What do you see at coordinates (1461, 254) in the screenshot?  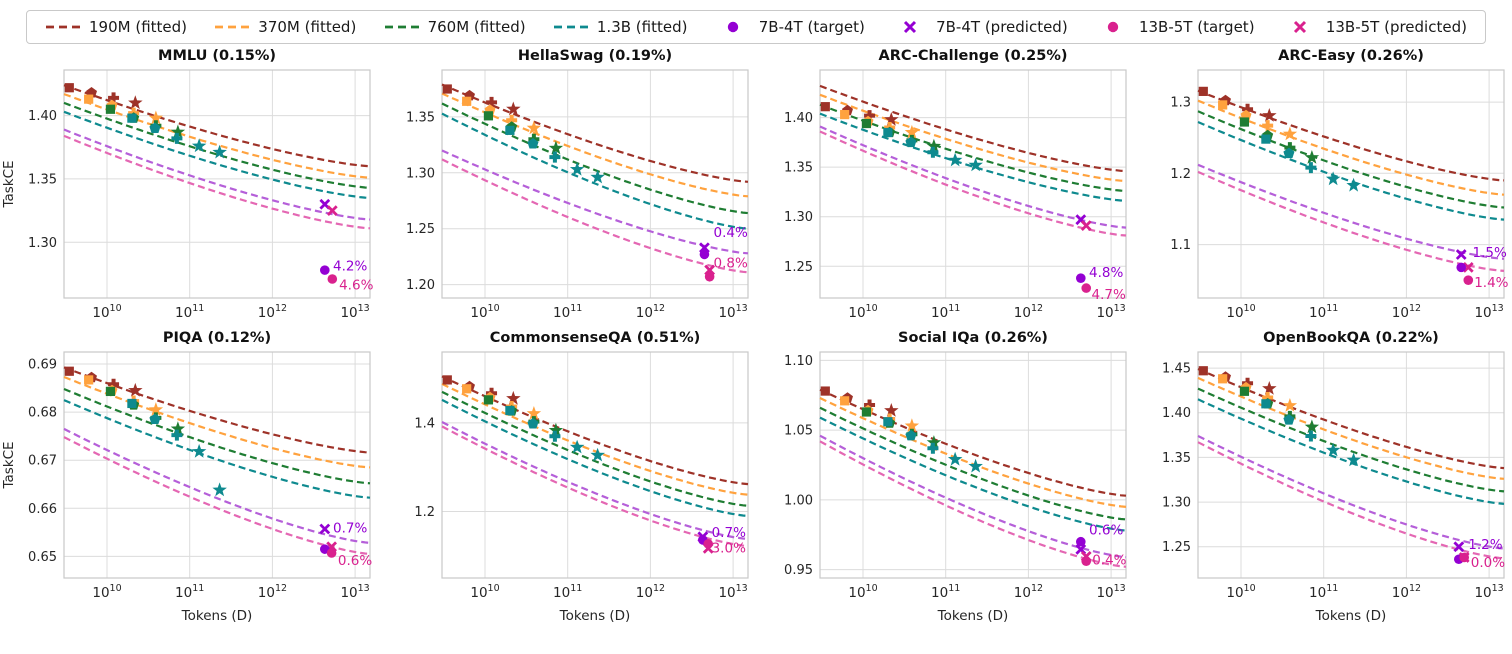 I see `point-7b-4t-predicted-` at bounding box center [1461, 254].